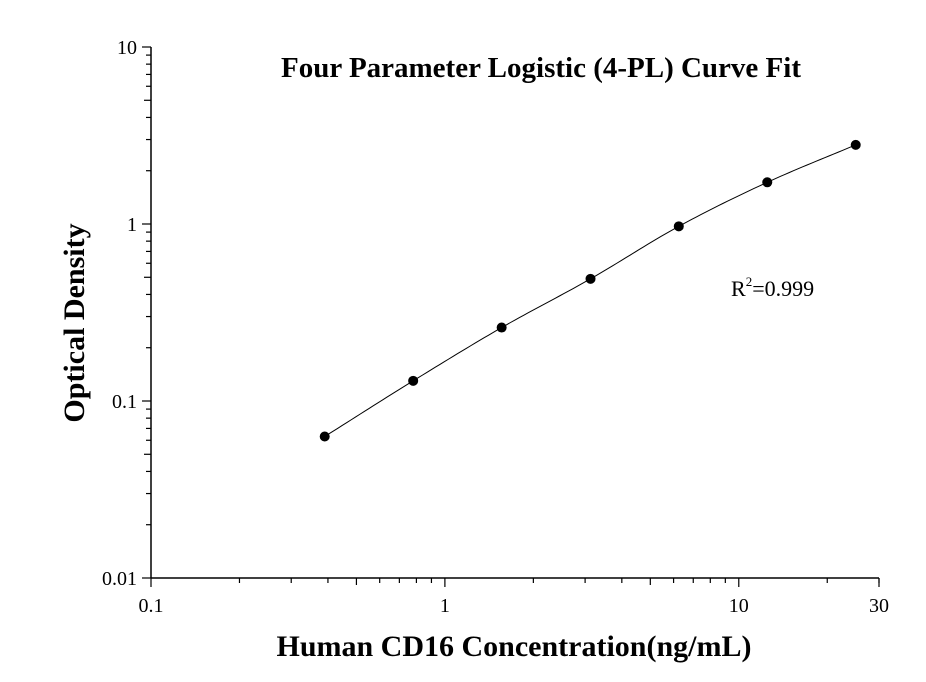 The image size is (926, 682). What do you see at coordinates (739, 606) in the screenshot?
I see `x-tick-label: 10` at bounding box center [739, 606].